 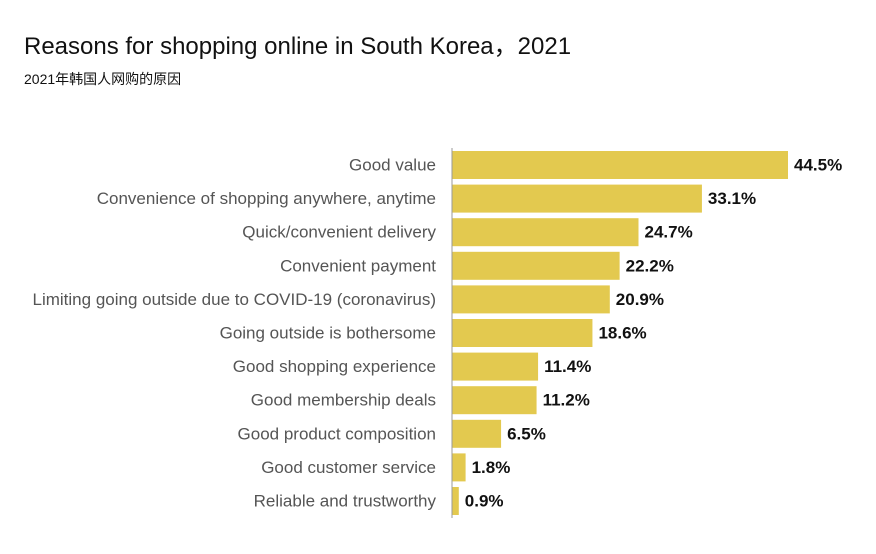 What do you see at coordinates (334, 366) in the screenshot?
I see `category-label: Good shopping experience` at bounding box center [334, 366].